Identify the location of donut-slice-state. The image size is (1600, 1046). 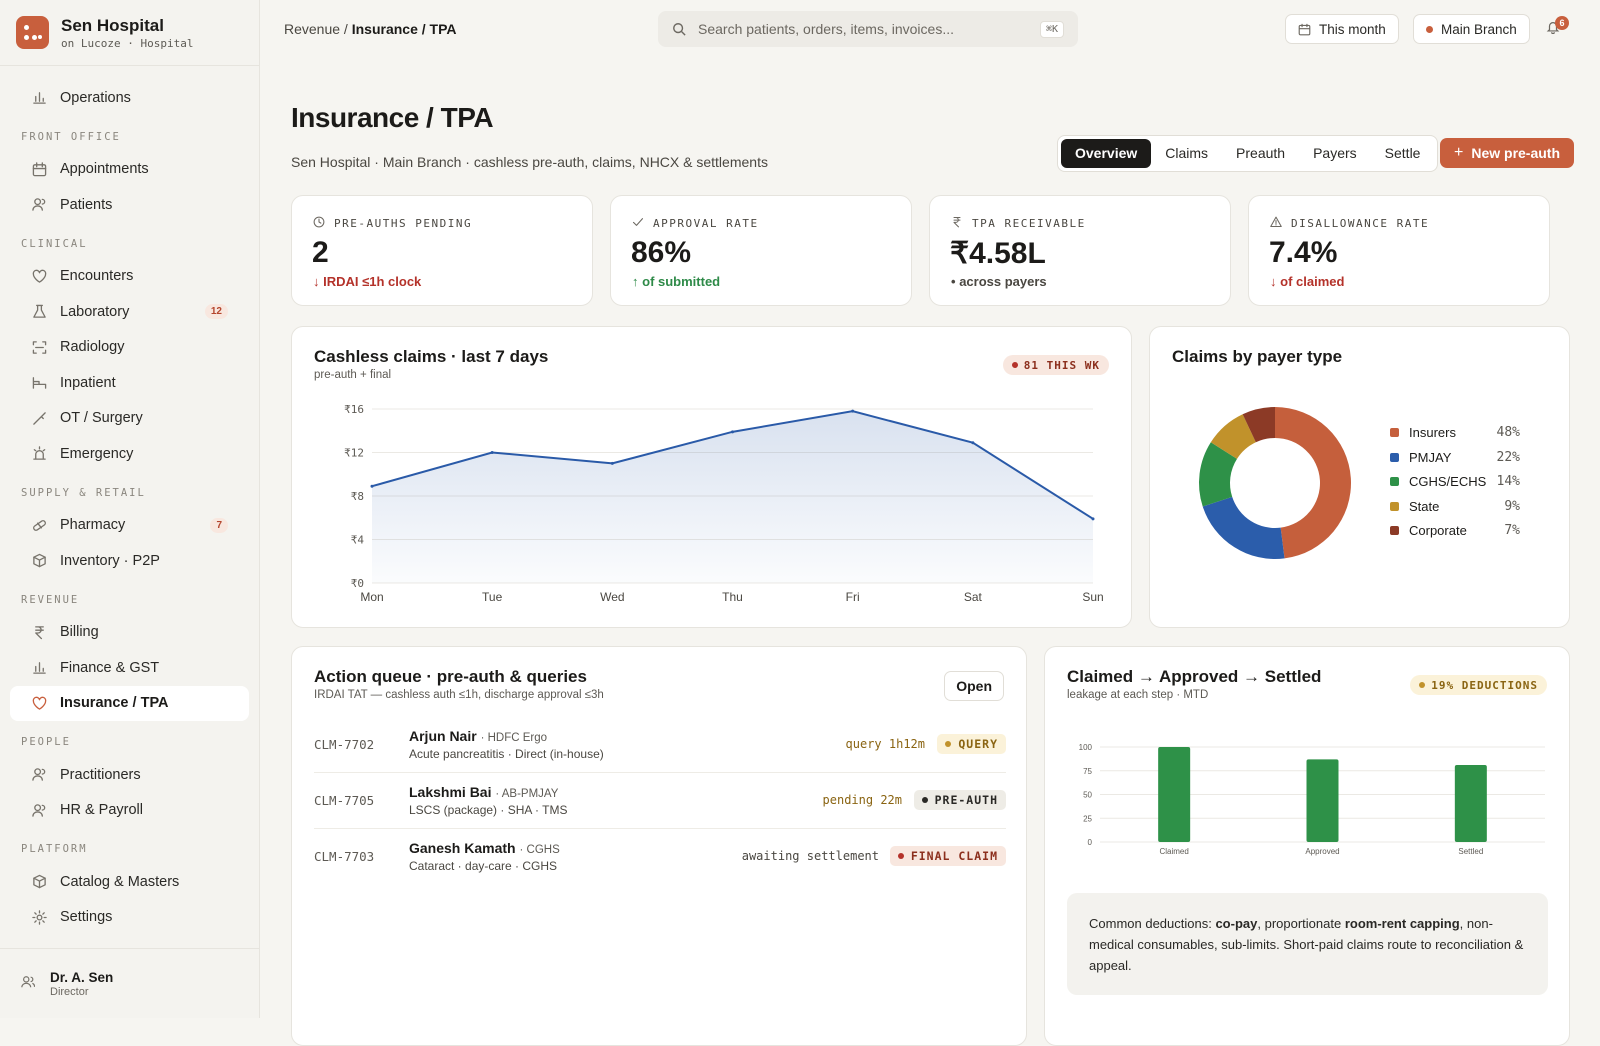
(1233, 436).